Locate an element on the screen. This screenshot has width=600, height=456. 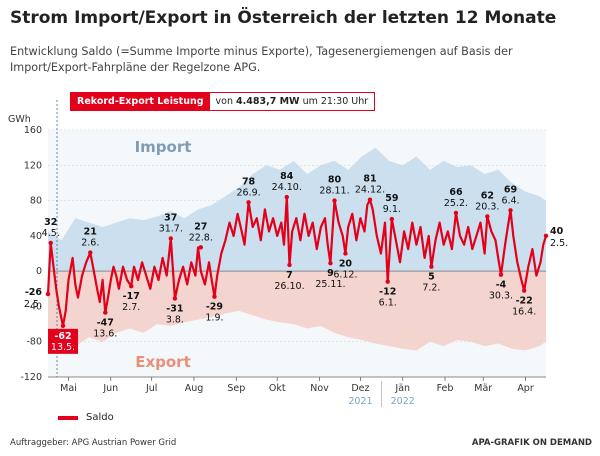
annotation-value: -17 is located at coordinates (131, 296).